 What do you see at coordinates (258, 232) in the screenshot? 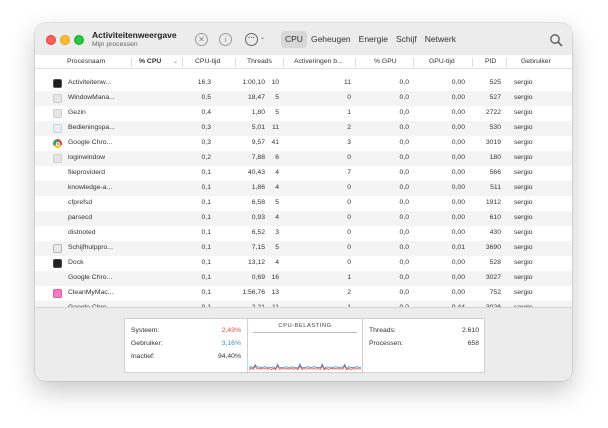
I see `cpu-time-cell: 6,52` at bounding box center [258, 232].